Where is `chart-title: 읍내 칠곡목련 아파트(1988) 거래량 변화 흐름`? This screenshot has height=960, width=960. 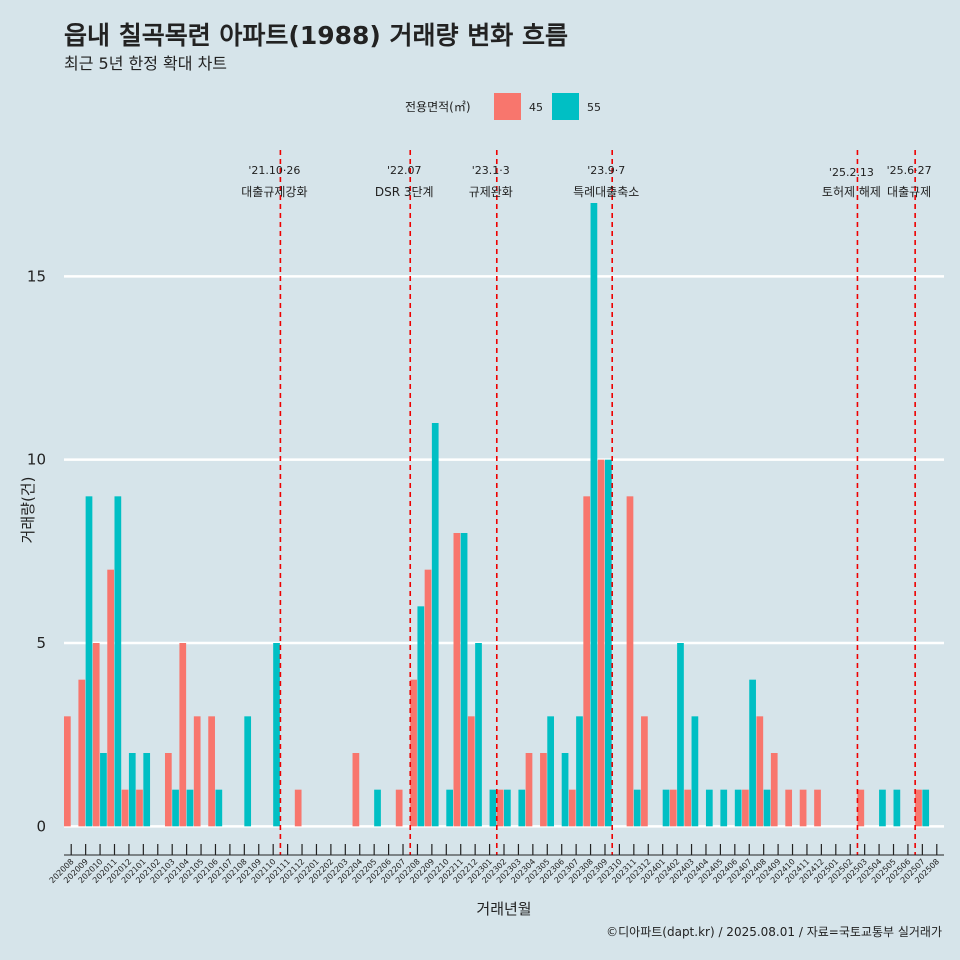 chart-title: 읍내 칠곡목련 아파트(1988) 거래량 변화 흐름 is located at coordinates (316, 35).